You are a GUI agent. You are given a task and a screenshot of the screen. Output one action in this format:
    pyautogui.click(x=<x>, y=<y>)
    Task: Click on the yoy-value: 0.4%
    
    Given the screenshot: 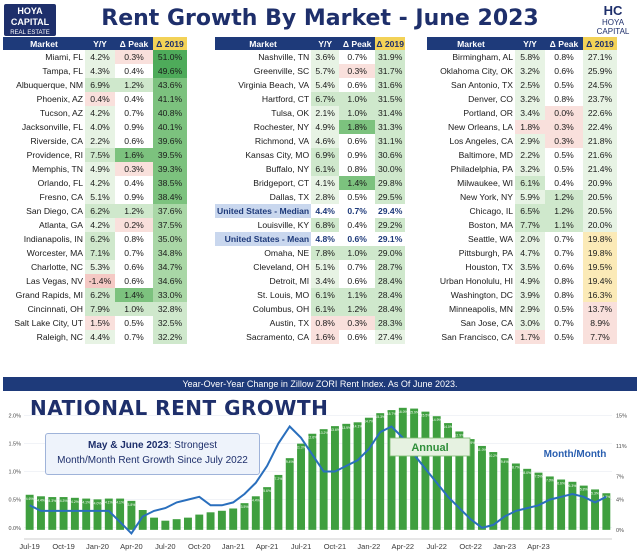 What is the action you would take?
    pyautogui.click(x=100, y=99)
    